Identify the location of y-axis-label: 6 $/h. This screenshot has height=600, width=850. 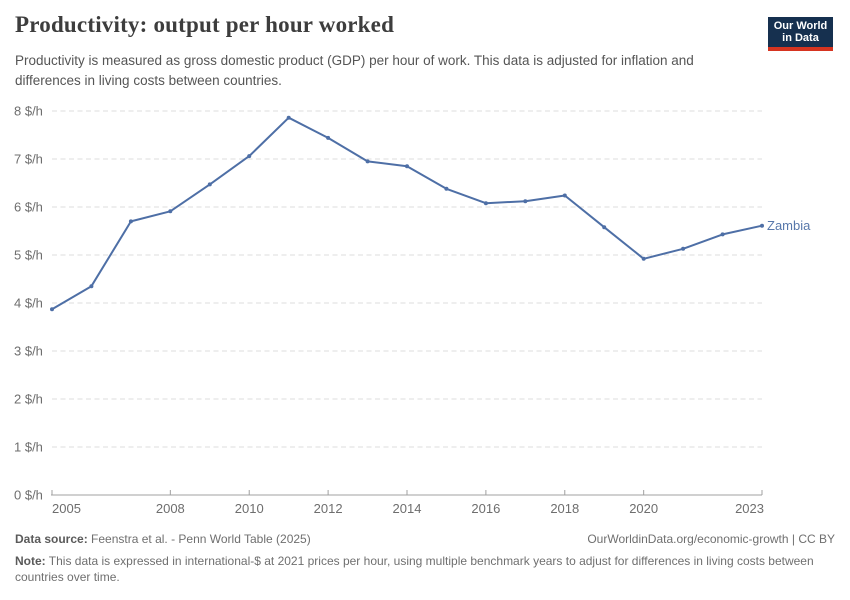
(28, 207).